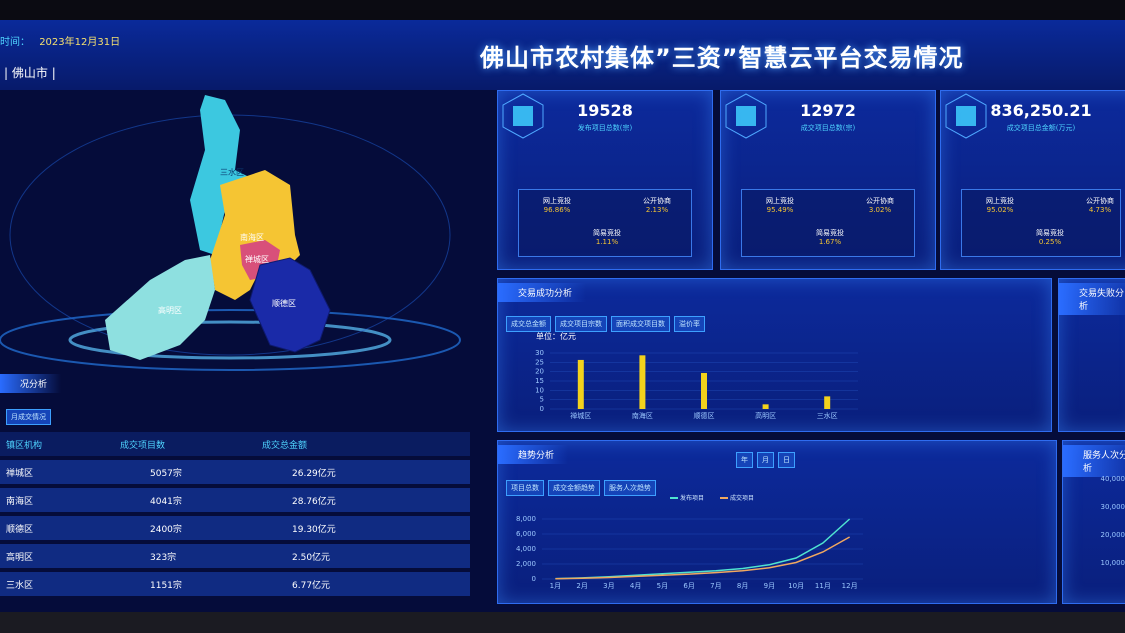 The width and height of the screenshot is (1125, 633). I want to click on unit-label: 单位：亿元, so click(556, 336).